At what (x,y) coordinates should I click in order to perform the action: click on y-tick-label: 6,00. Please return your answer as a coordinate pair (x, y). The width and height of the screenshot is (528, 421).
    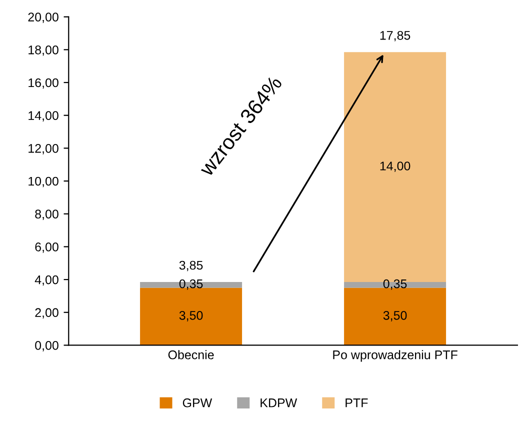
    Looking at the image, I should click on (46, 247).